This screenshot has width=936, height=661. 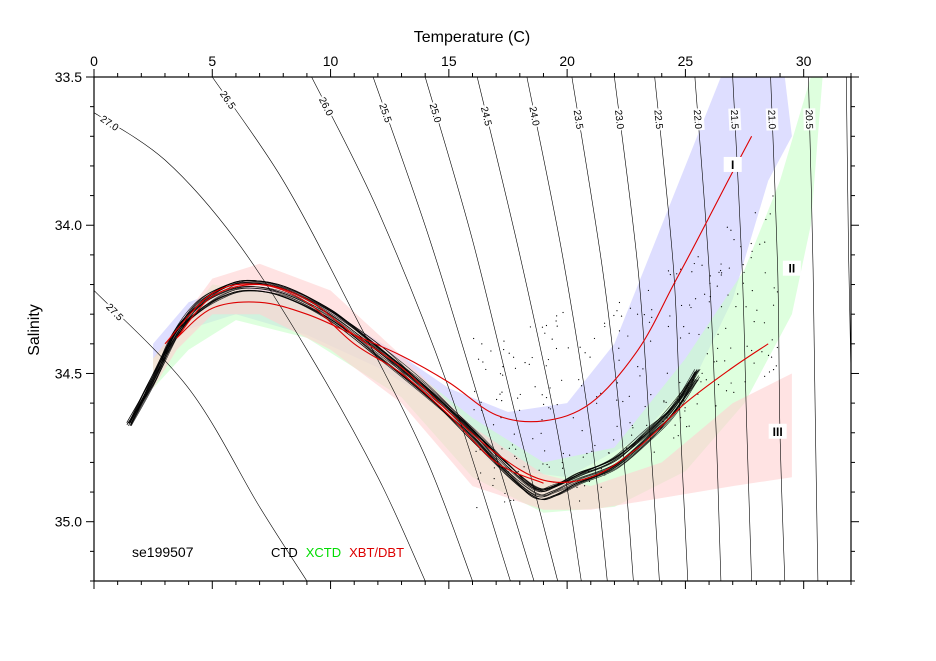 What do you see at coordinates (777, 431) in the screenshot?
I see `region-label-bg` at bounding box center [777, 431].